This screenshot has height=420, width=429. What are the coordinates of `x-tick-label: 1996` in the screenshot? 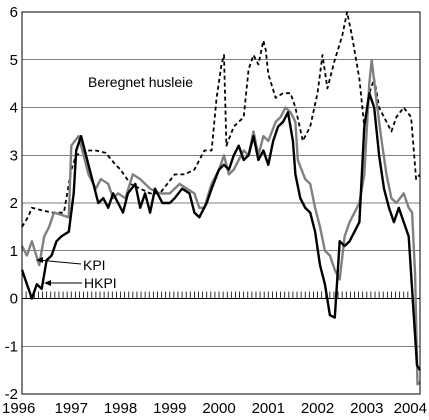 It's located at (18, 408).